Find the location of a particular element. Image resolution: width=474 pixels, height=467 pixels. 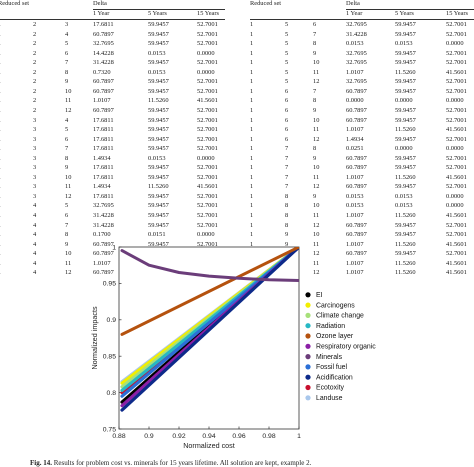

table-row: 1 9 10 60.7897 59.9457 52.7001 is located at coordinates (362, 235).